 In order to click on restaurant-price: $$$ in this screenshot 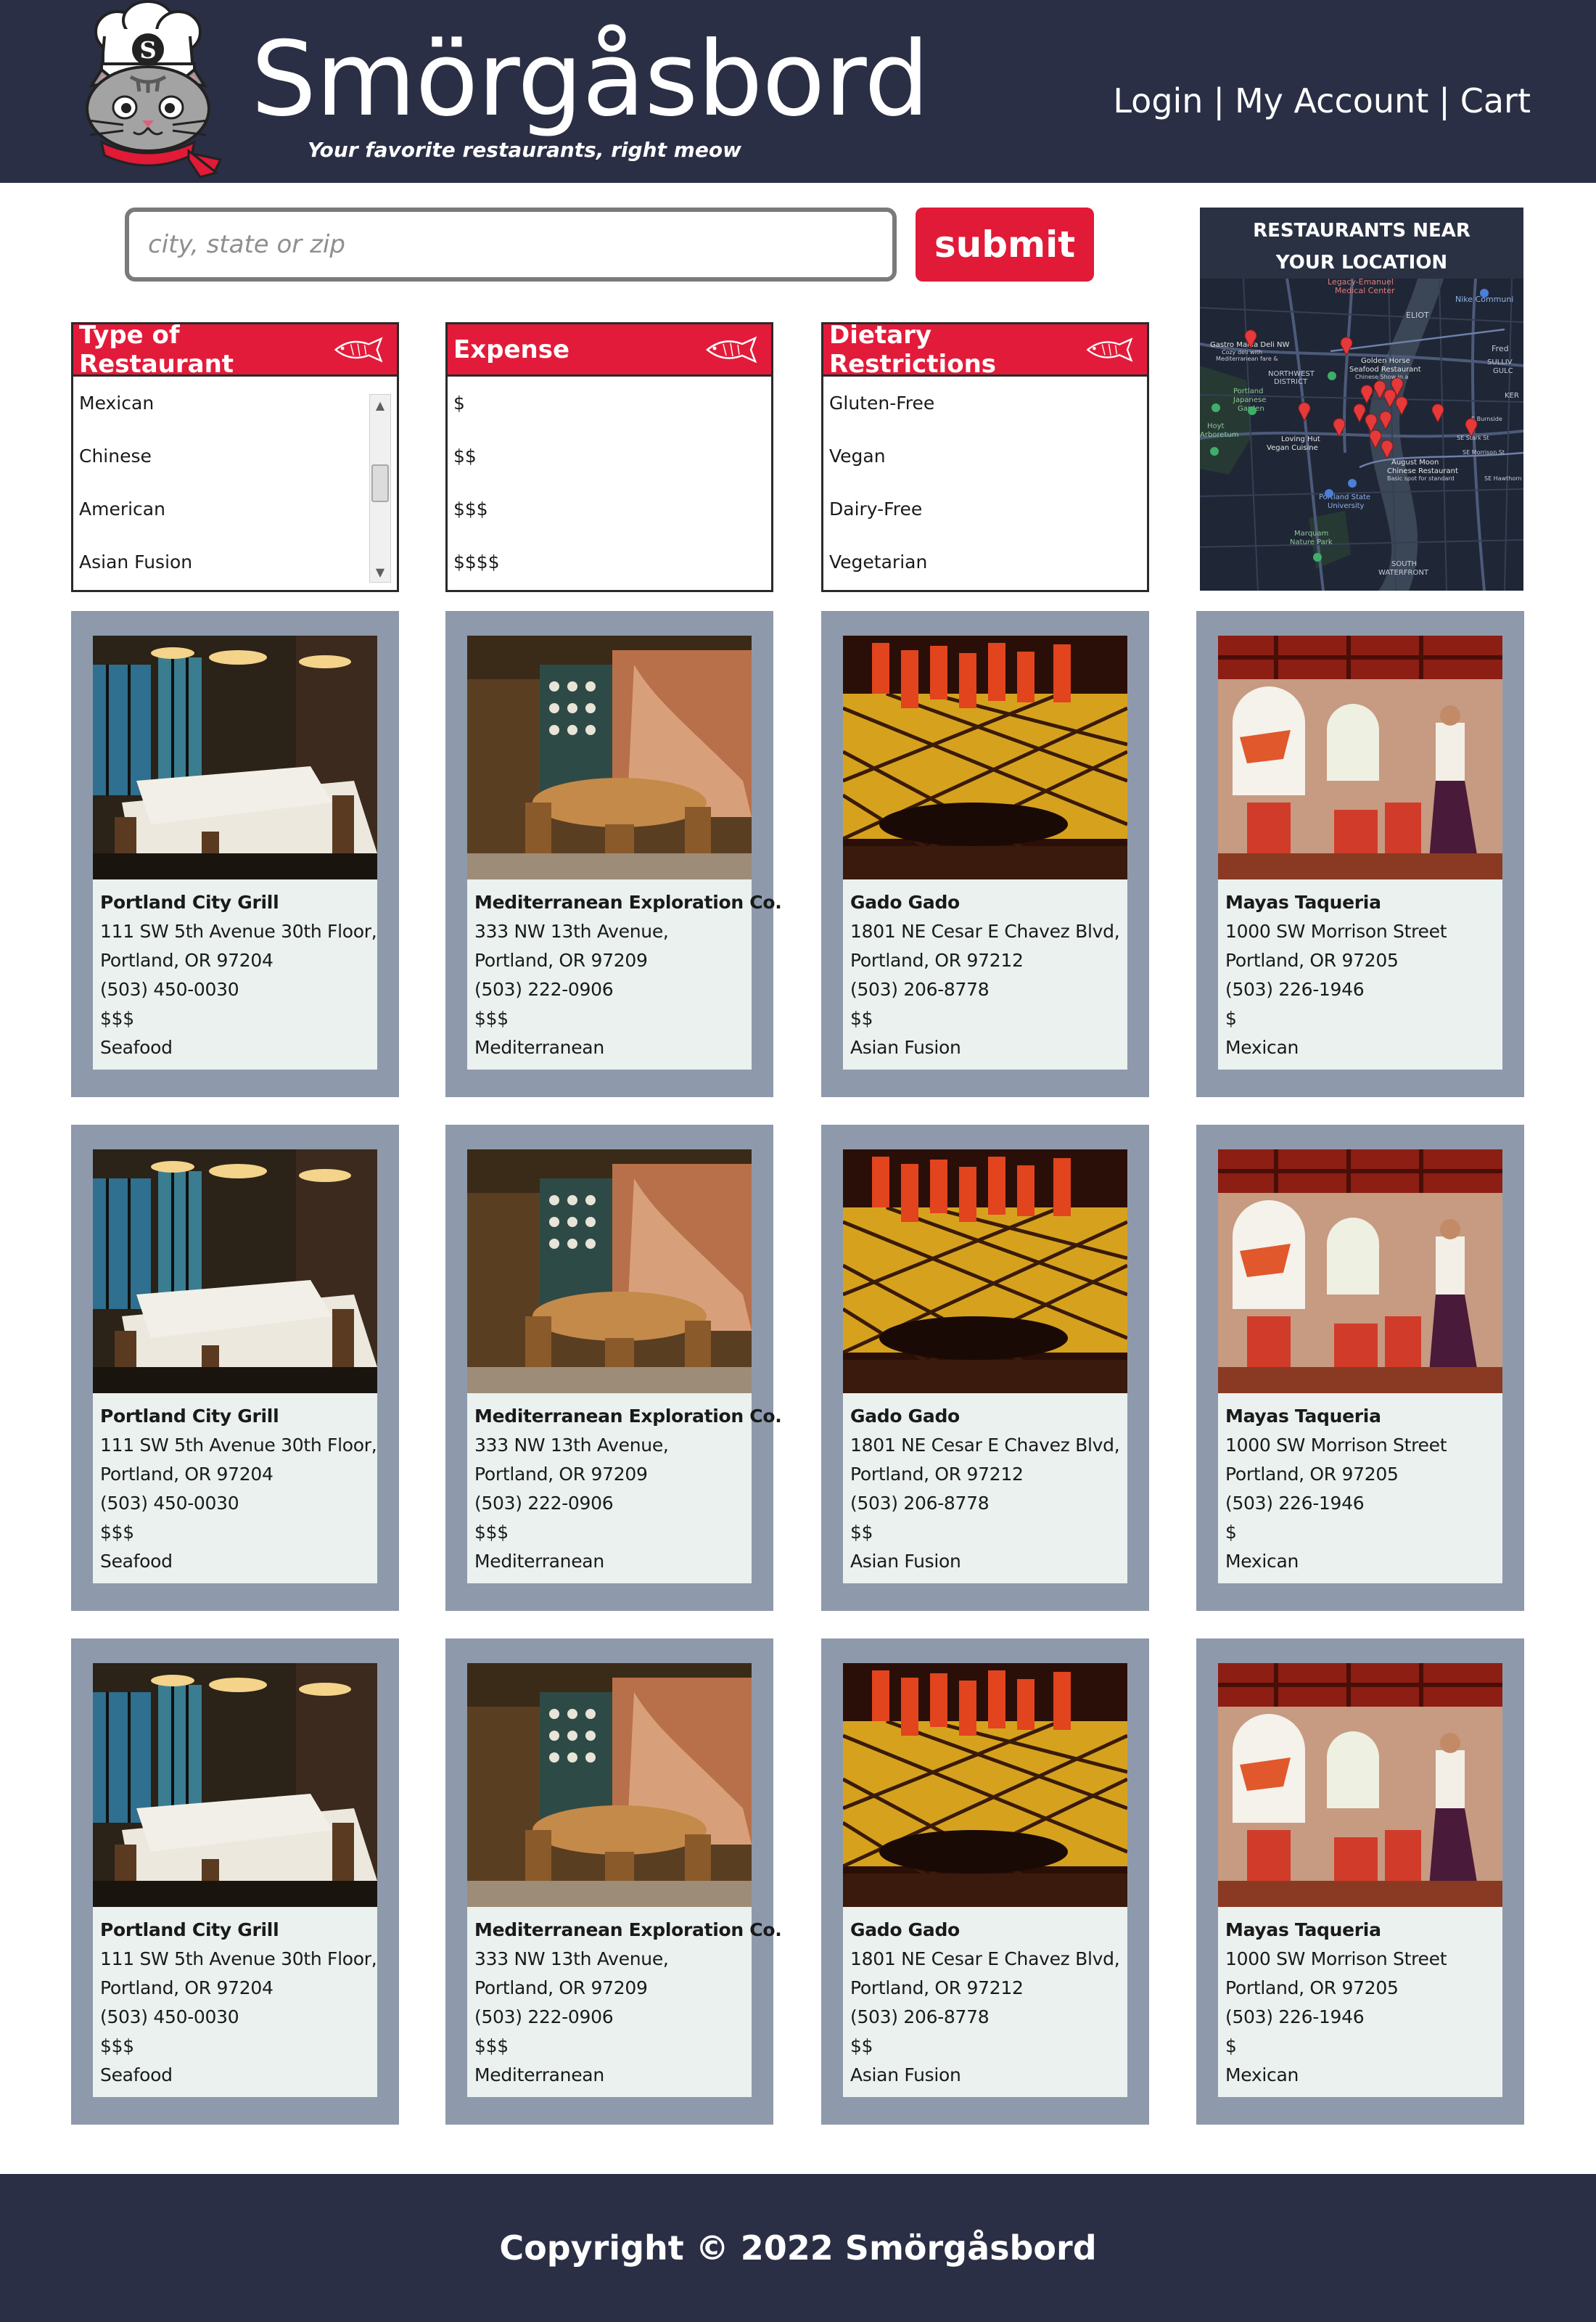, I will do `click(117, 1018)`.